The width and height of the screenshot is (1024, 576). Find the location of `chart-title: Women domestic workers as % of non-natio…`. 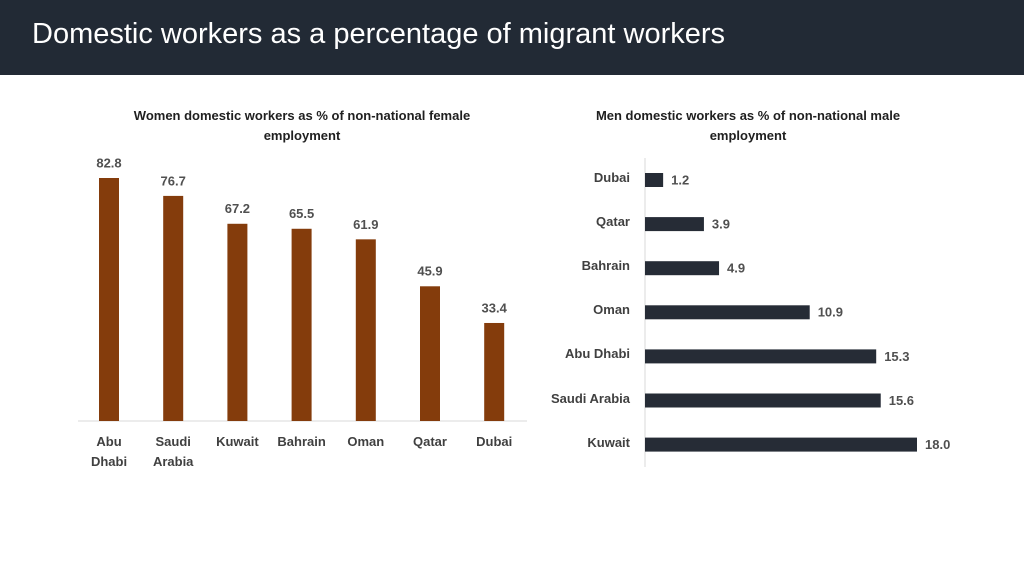

chart-title: Women domestic workers as % of non-natio… is located at coordinates (302, 125).